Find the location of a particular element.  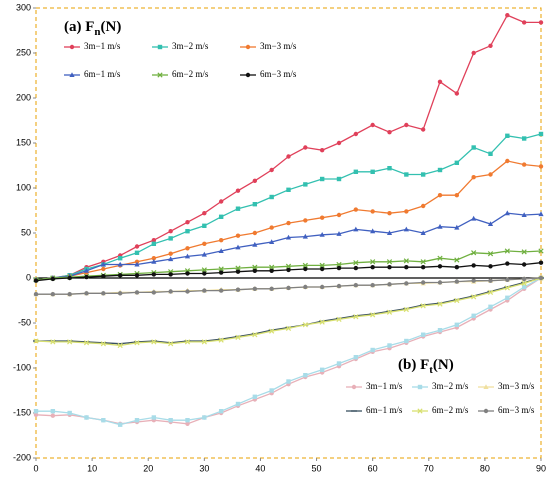

x-tick-label: 40 is located at coordinates (260, 468).